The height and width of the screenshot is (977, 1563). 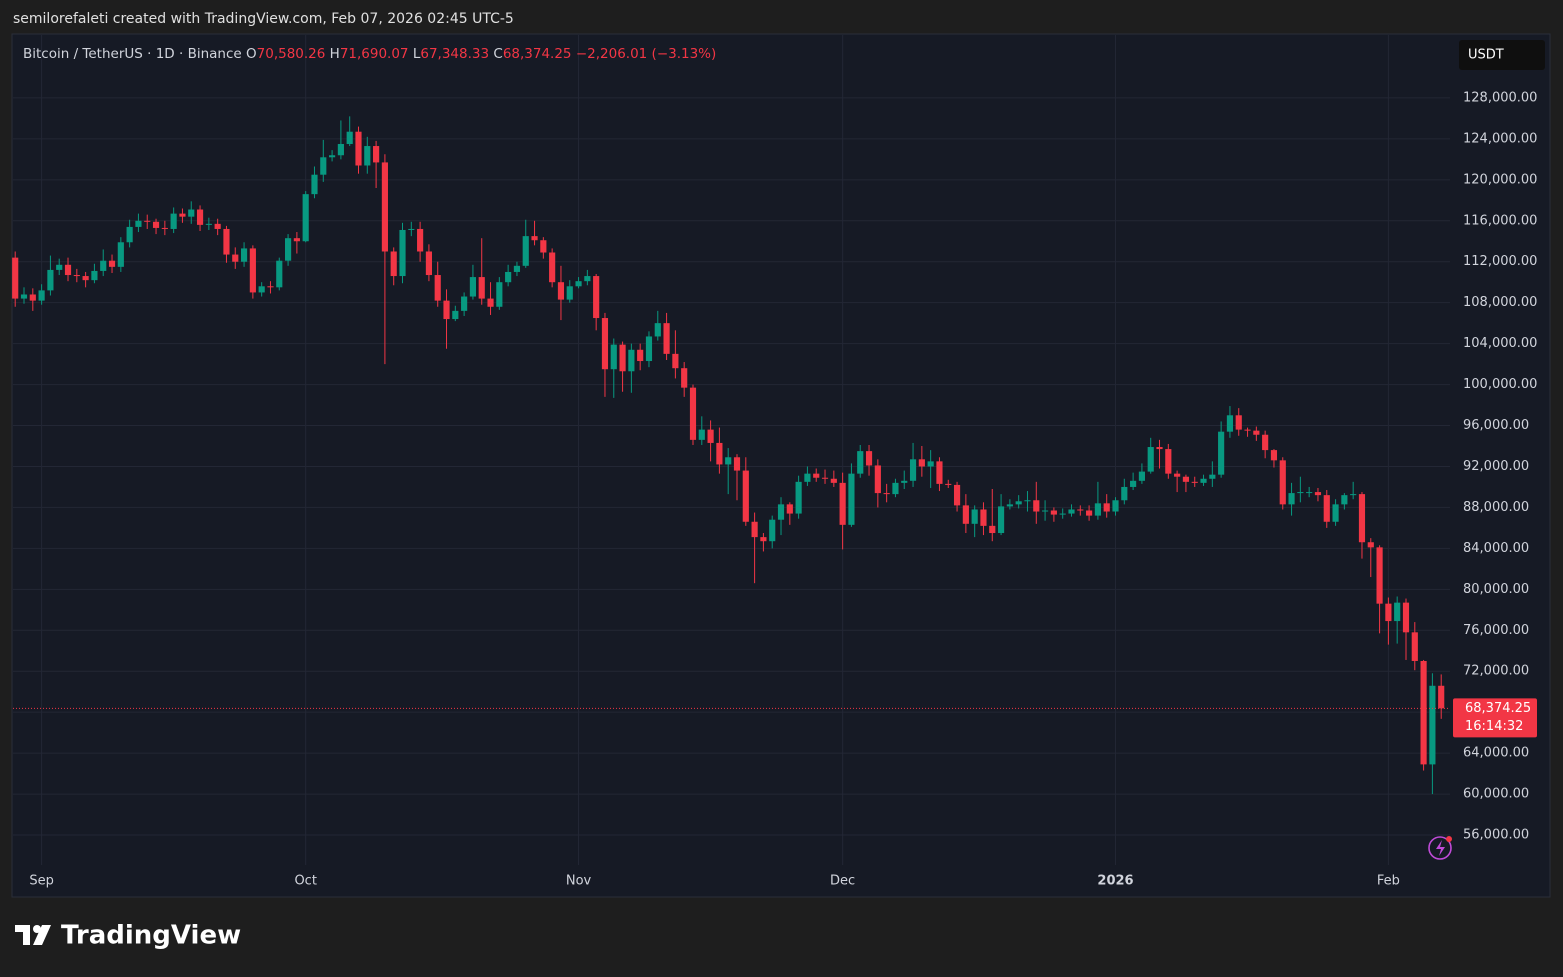 What do you see at coordinates (1500, 179) in the screenshot?
I see `y-tick-label: 120,000.00` at bounding box center [1500, 179].